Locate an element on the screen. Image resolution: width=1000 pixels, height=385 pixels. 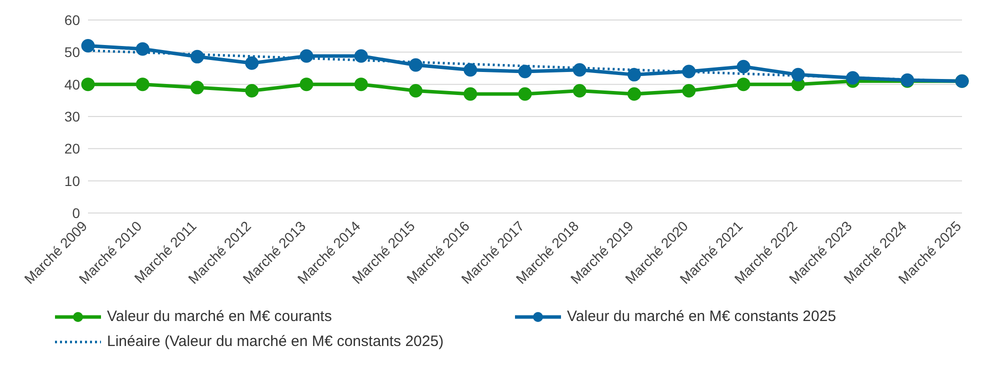
y-tick-label: 10 is located at coordinates (72, 180).